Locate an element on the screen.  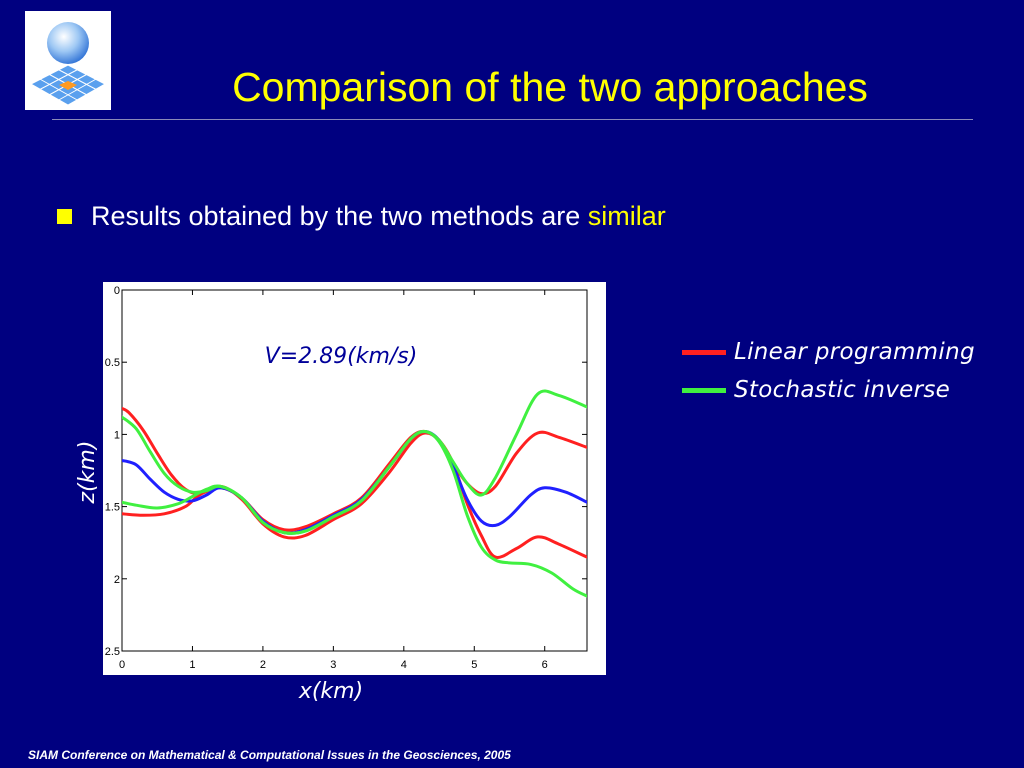
legend-label-stochastic: Stochastic inverse is located at coordinates (842, 390).